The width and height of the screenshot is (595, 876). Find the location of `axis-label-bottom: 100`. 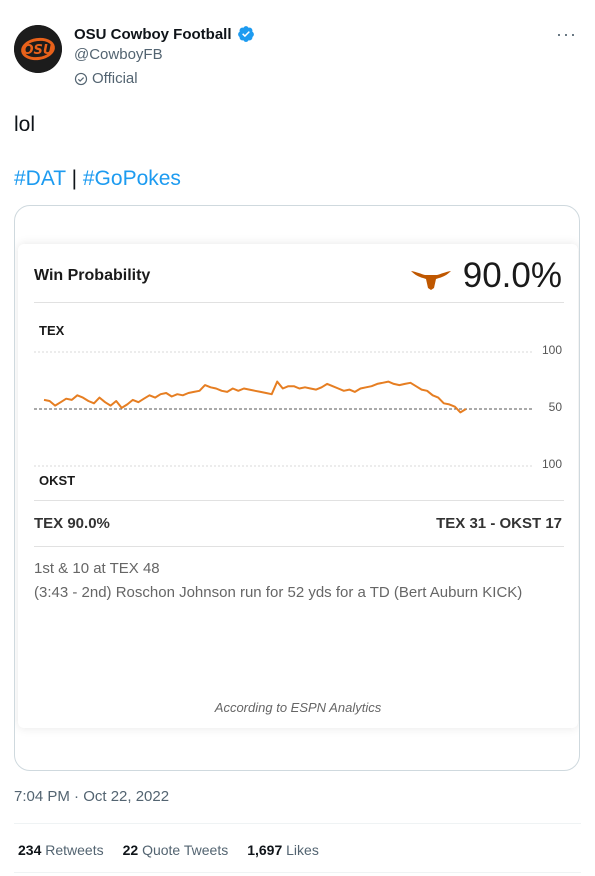

axis-label-bottom: 100 is located at coordinates (551, 464).